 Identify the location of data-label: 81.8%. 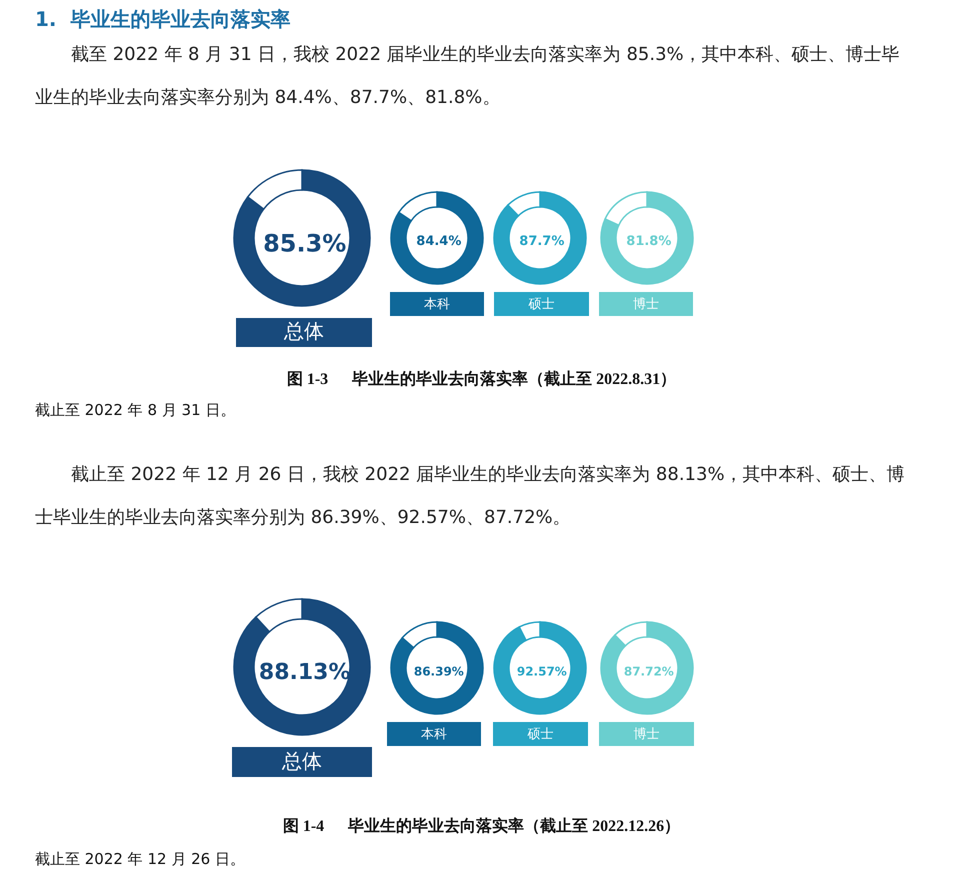
(649, 242).